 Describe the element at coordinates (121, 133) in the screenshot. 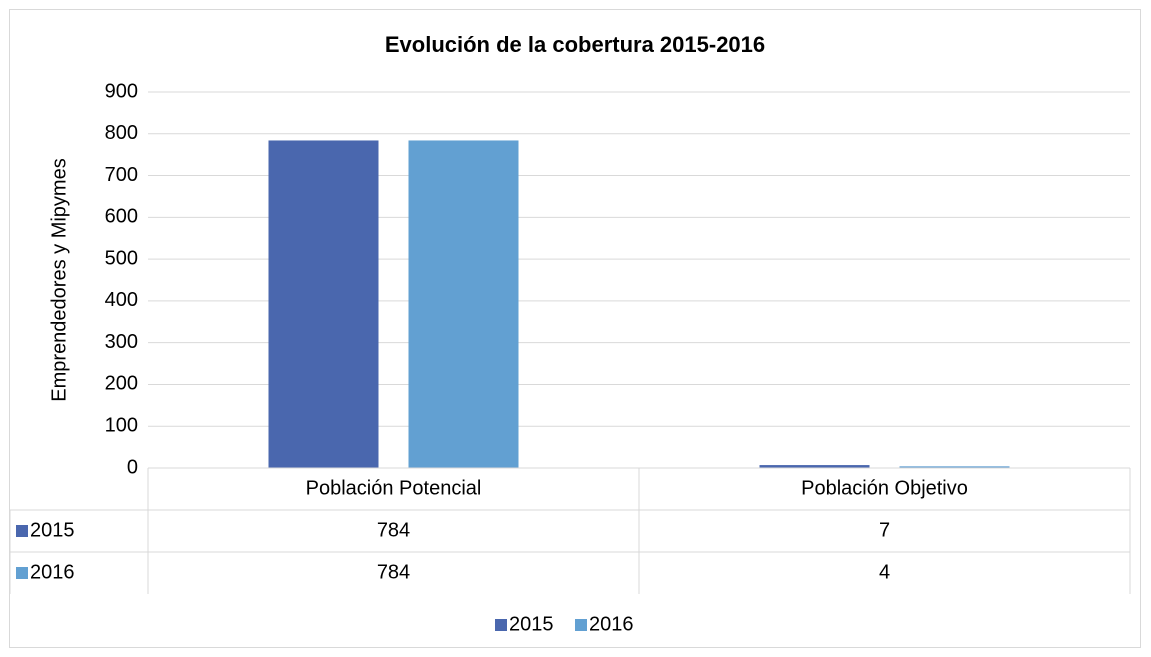

I see `y-tick-label: 800` at that location.